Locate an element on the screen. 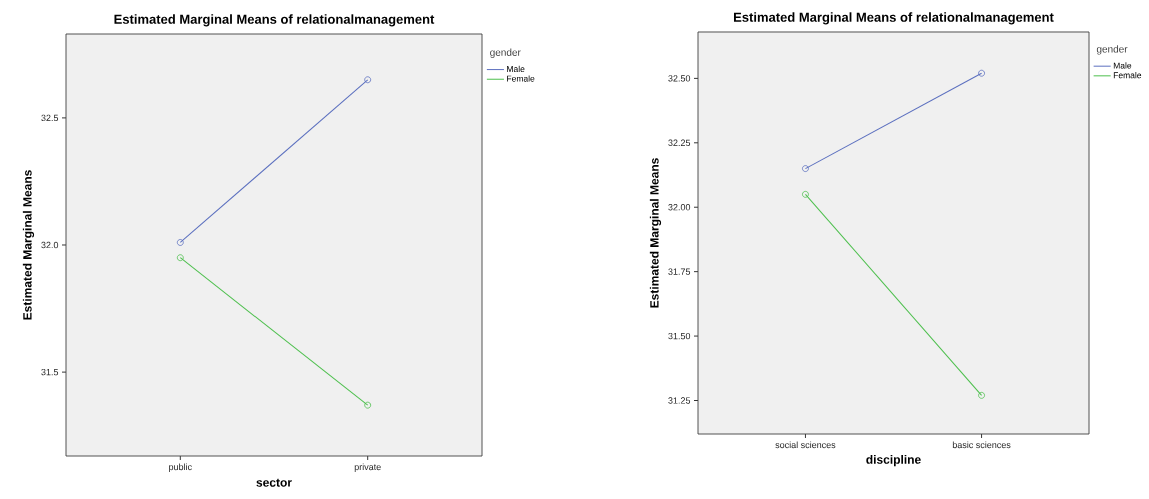  y-tick-label: 32.00 is located at coordinates (679, 207).